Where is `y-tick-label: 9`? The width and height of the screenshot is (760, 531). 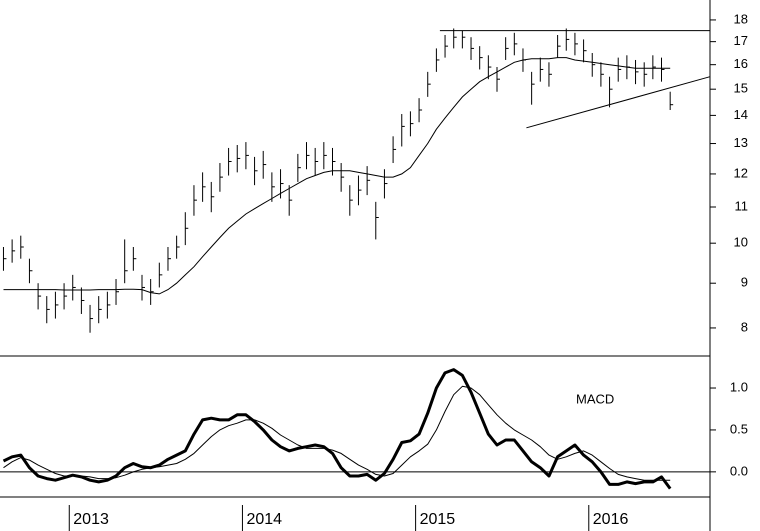
y-tick-label: 9 is located at coordinates (744, 282).